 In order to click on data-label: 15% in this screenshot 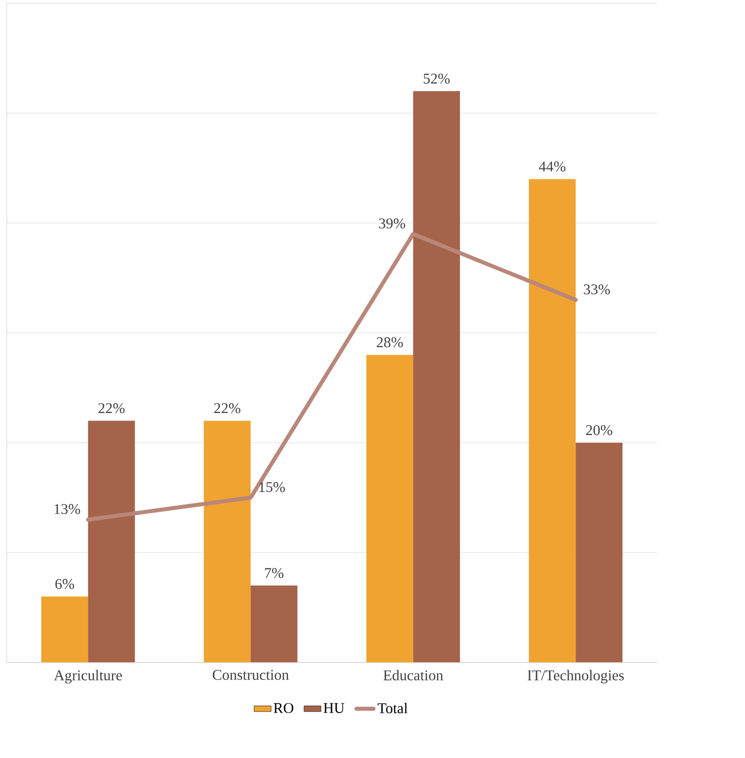, I will do `click(272, 487)`.